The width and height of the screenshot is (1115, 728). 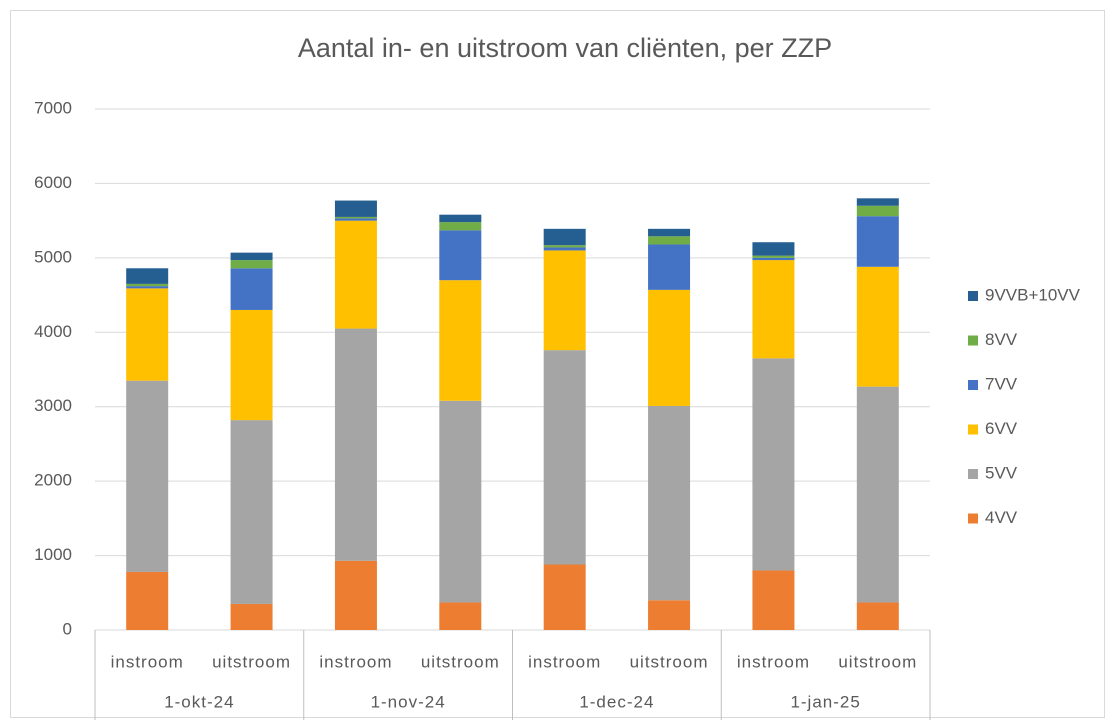 I want to click on y-tick-label: 0, so click(x=67, y=628).